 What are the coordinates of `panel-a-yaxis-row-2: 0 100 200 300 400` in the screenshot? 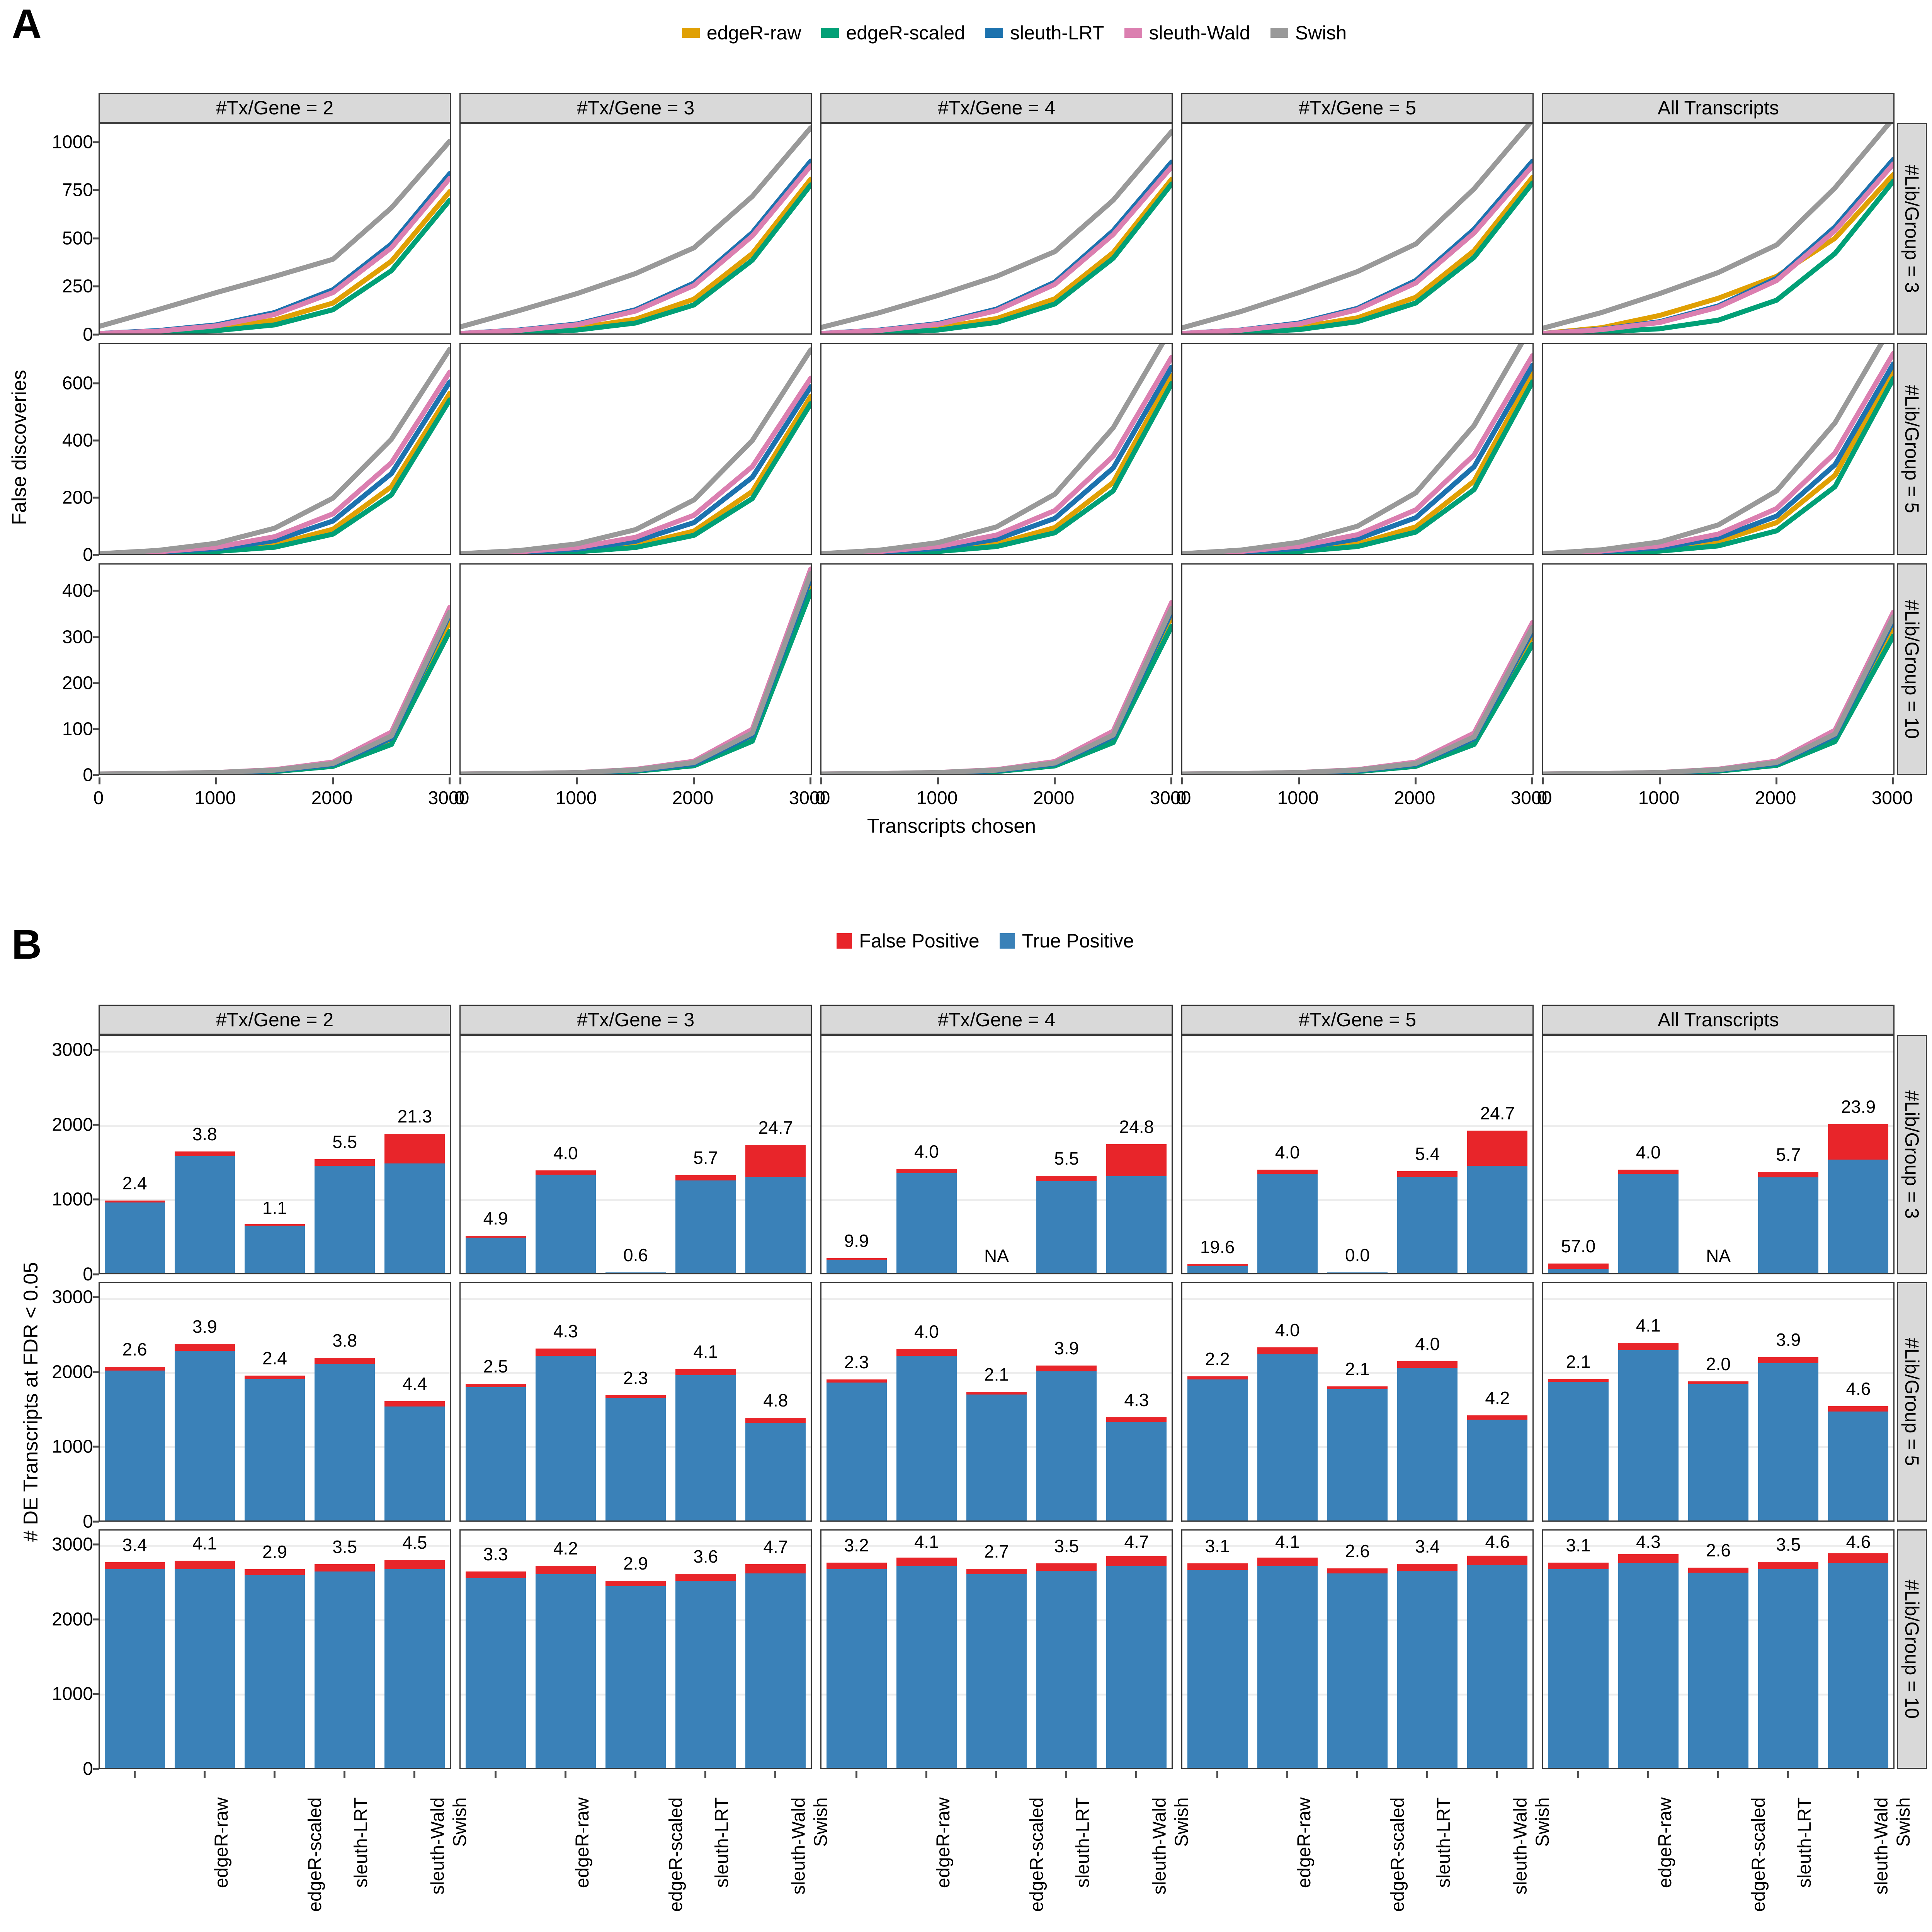 It's located at (54, 674).